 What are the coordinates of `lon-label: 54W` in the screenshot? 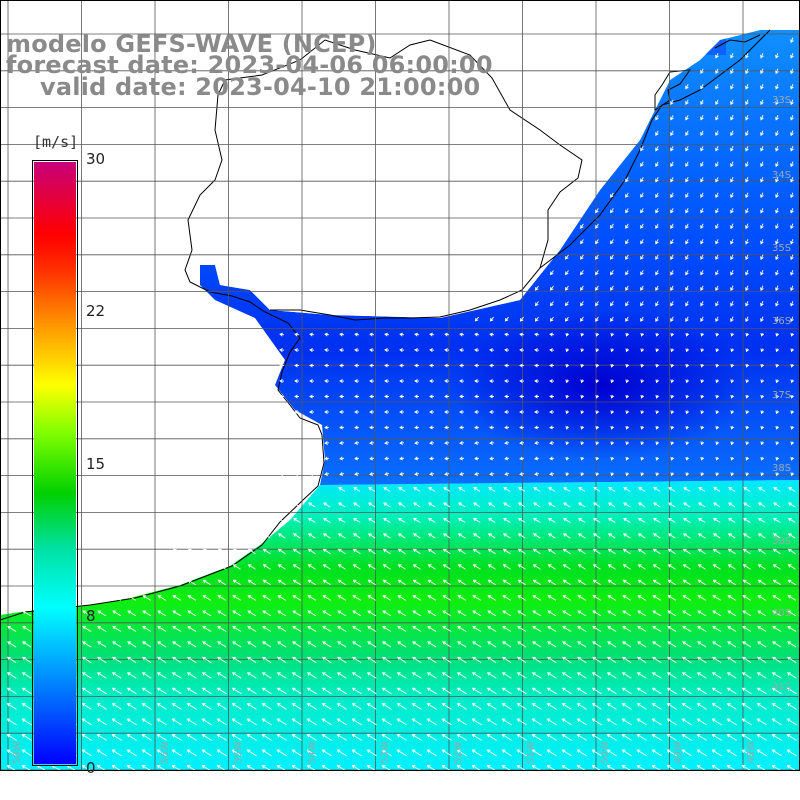 It's located at (312, 752).